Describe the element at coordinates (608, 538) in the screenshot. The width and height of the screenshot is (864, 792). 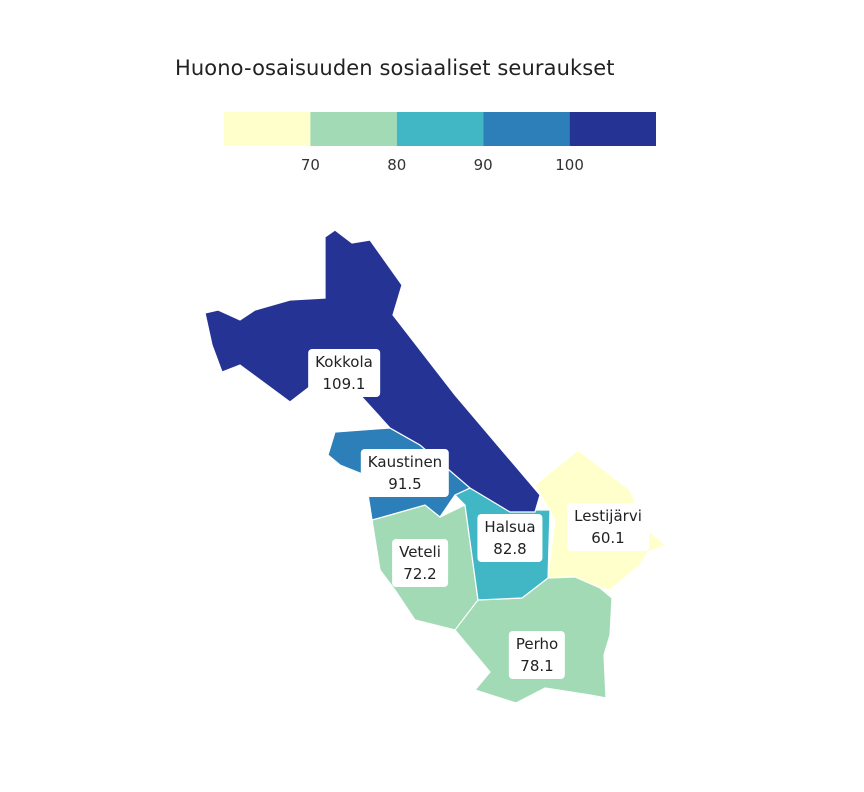
I see `region-value: 60.1` at that location.